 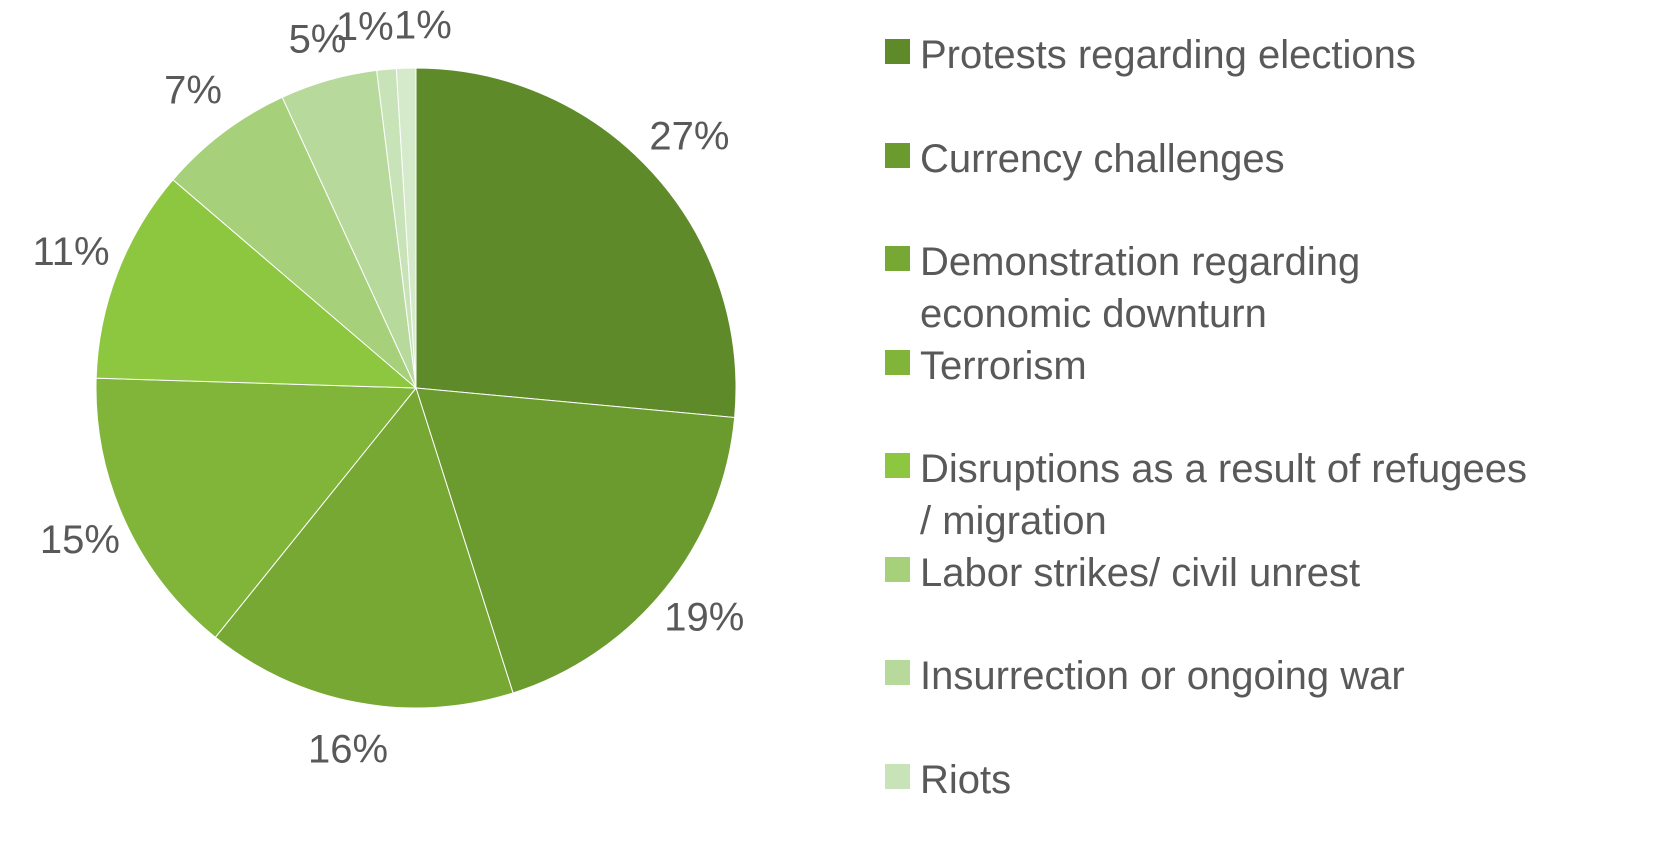 What do you see at coordinates (70, 252) in the screenshot?
I see `data-label: 11%` at bounding box center [70, 252].